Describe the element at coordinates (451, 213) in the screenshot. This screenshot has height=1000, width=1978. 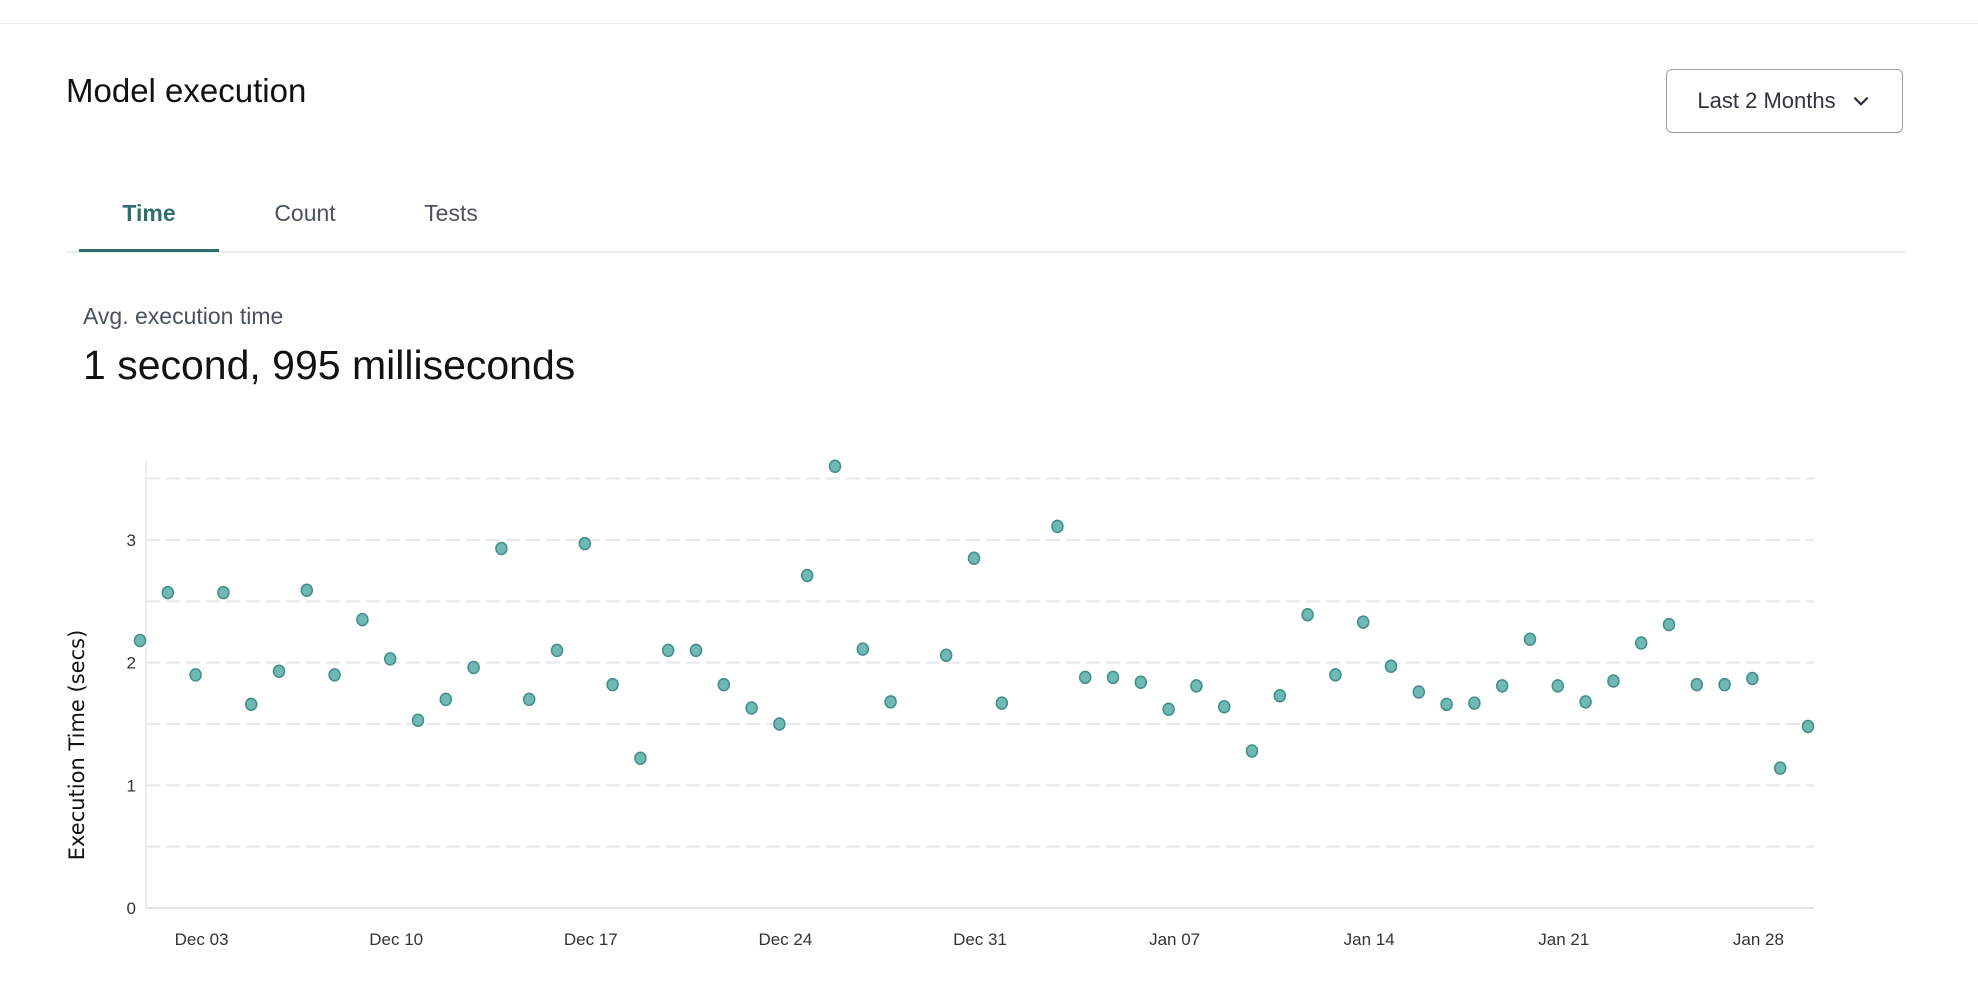
I see `tab-tests: Tests` at that location.